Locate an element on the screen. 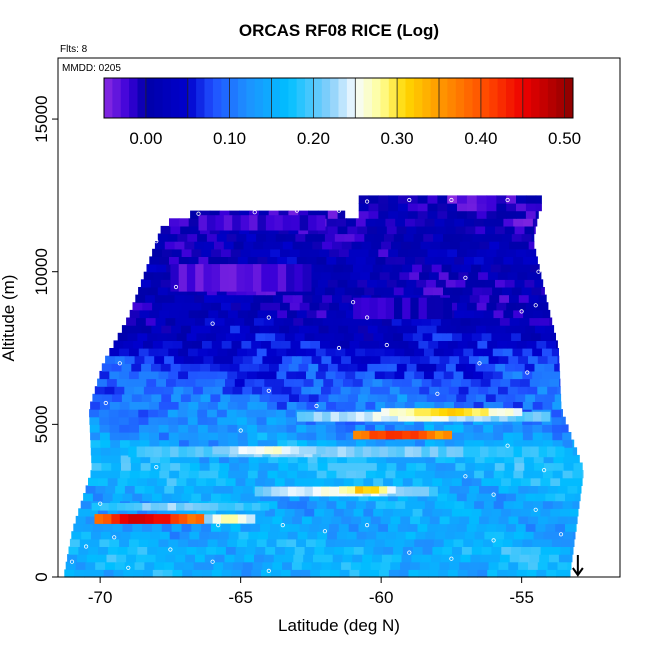 This screenshot has height=655, width=650. x-tick-label: -55 is located at coordinates (521, 597).